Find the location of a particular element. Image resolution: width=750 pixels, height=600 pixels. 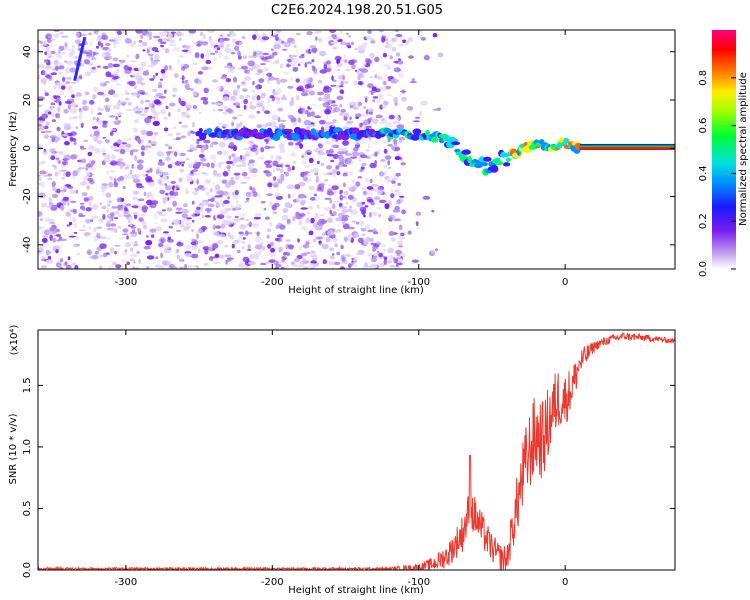

spectrogram-streak is located at coordinates (80, 59).